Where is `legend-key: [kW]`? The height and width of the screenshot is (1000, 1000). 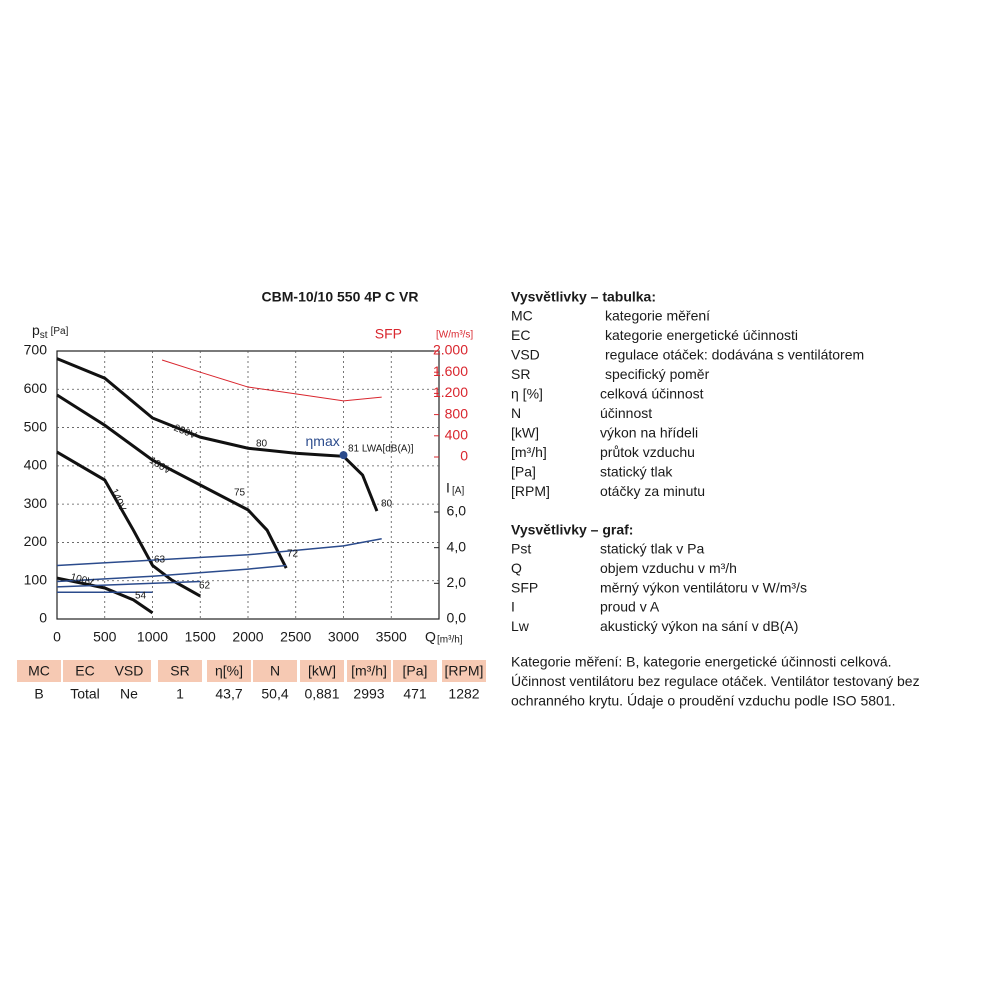
legend-key: [kW] is located at coordinates (525, 433).